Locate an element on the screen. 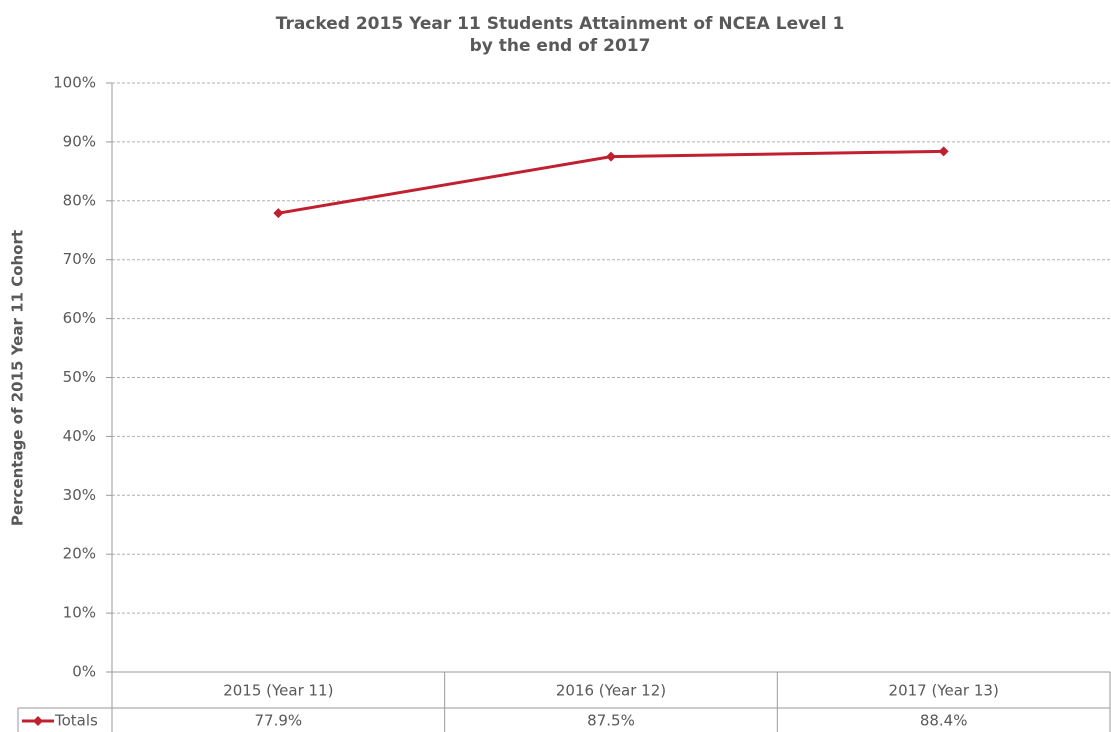 Image resolution: width=1111 pixels, height=732 pixels. y-tick-label: 80% is located at coordinates (79, 200).